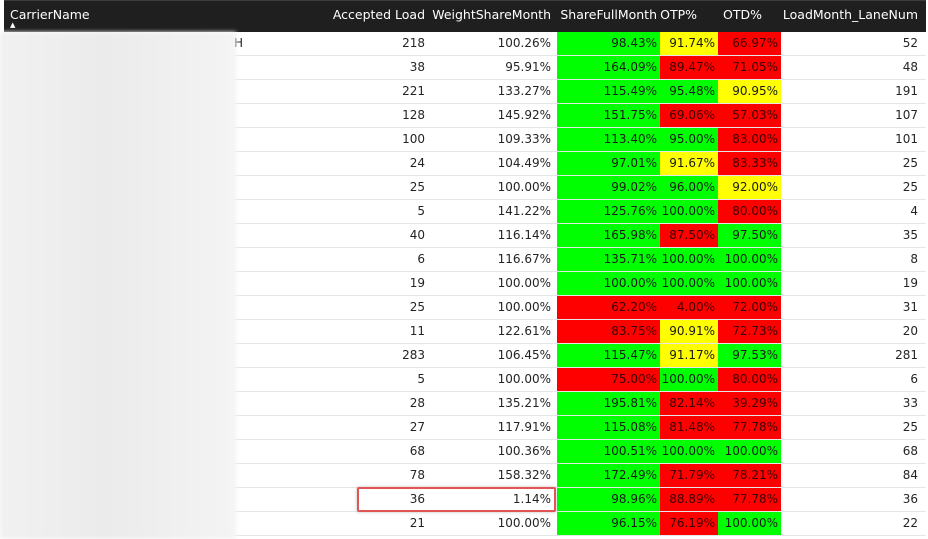  What do you see at coordinates (608, 427) in the screenshot?
I see `share-full-month-cell: 115.08%` at bounding box center [608, 427].